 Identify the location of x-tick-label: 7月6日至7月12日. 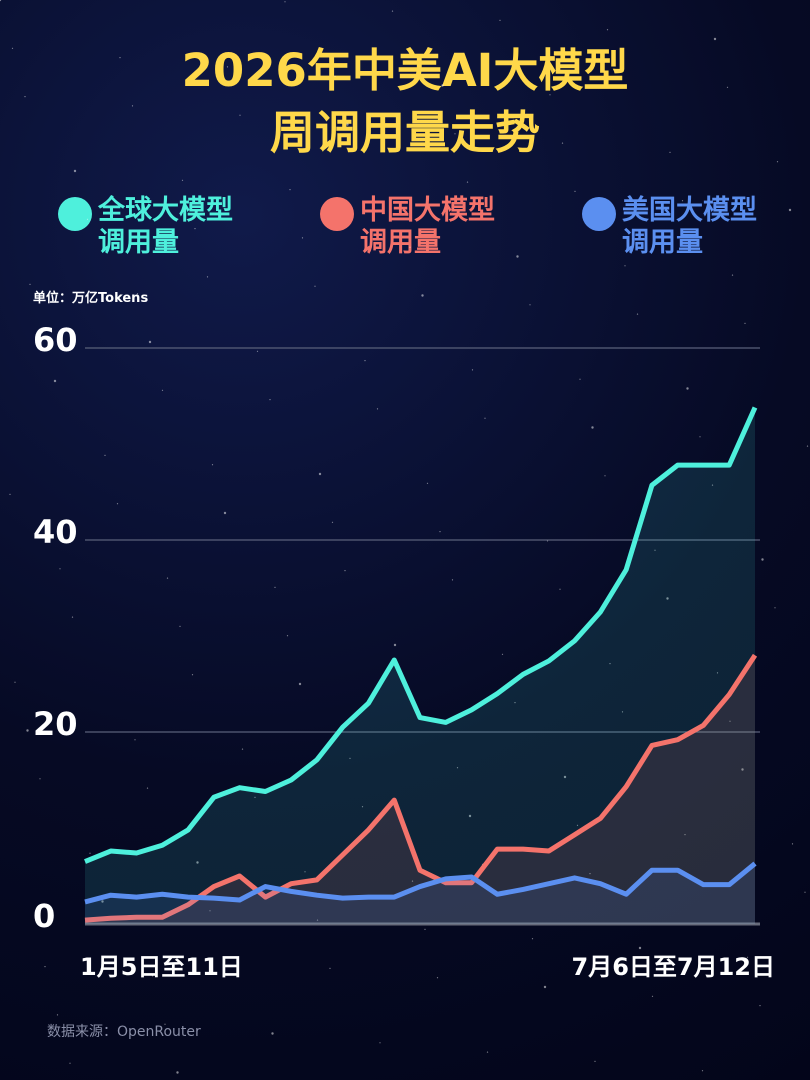
(674, 967).